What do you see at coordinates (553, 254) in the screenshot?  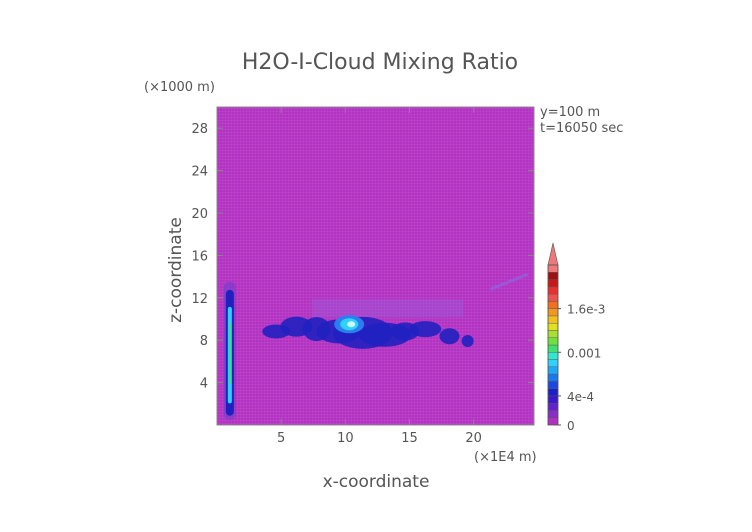 I see `colorbar-extend-arrow` at bounding box center [553, 254].